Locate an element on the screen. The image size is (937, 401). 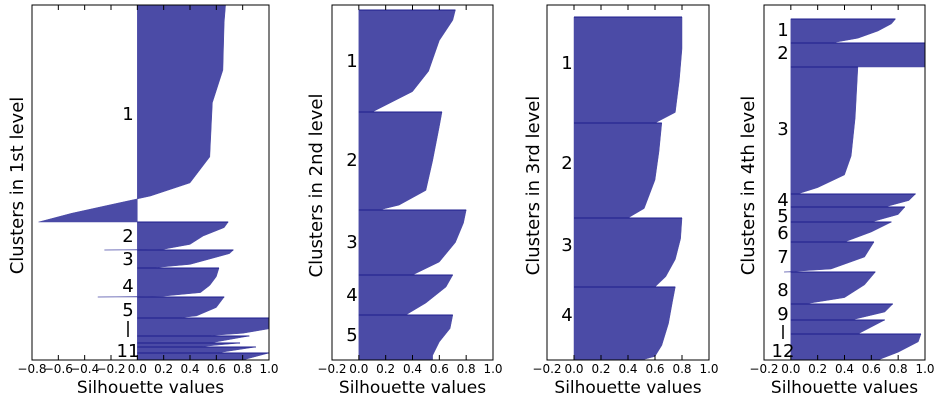
x-tick-label: −0.8 is located at coordinates (31, 369).